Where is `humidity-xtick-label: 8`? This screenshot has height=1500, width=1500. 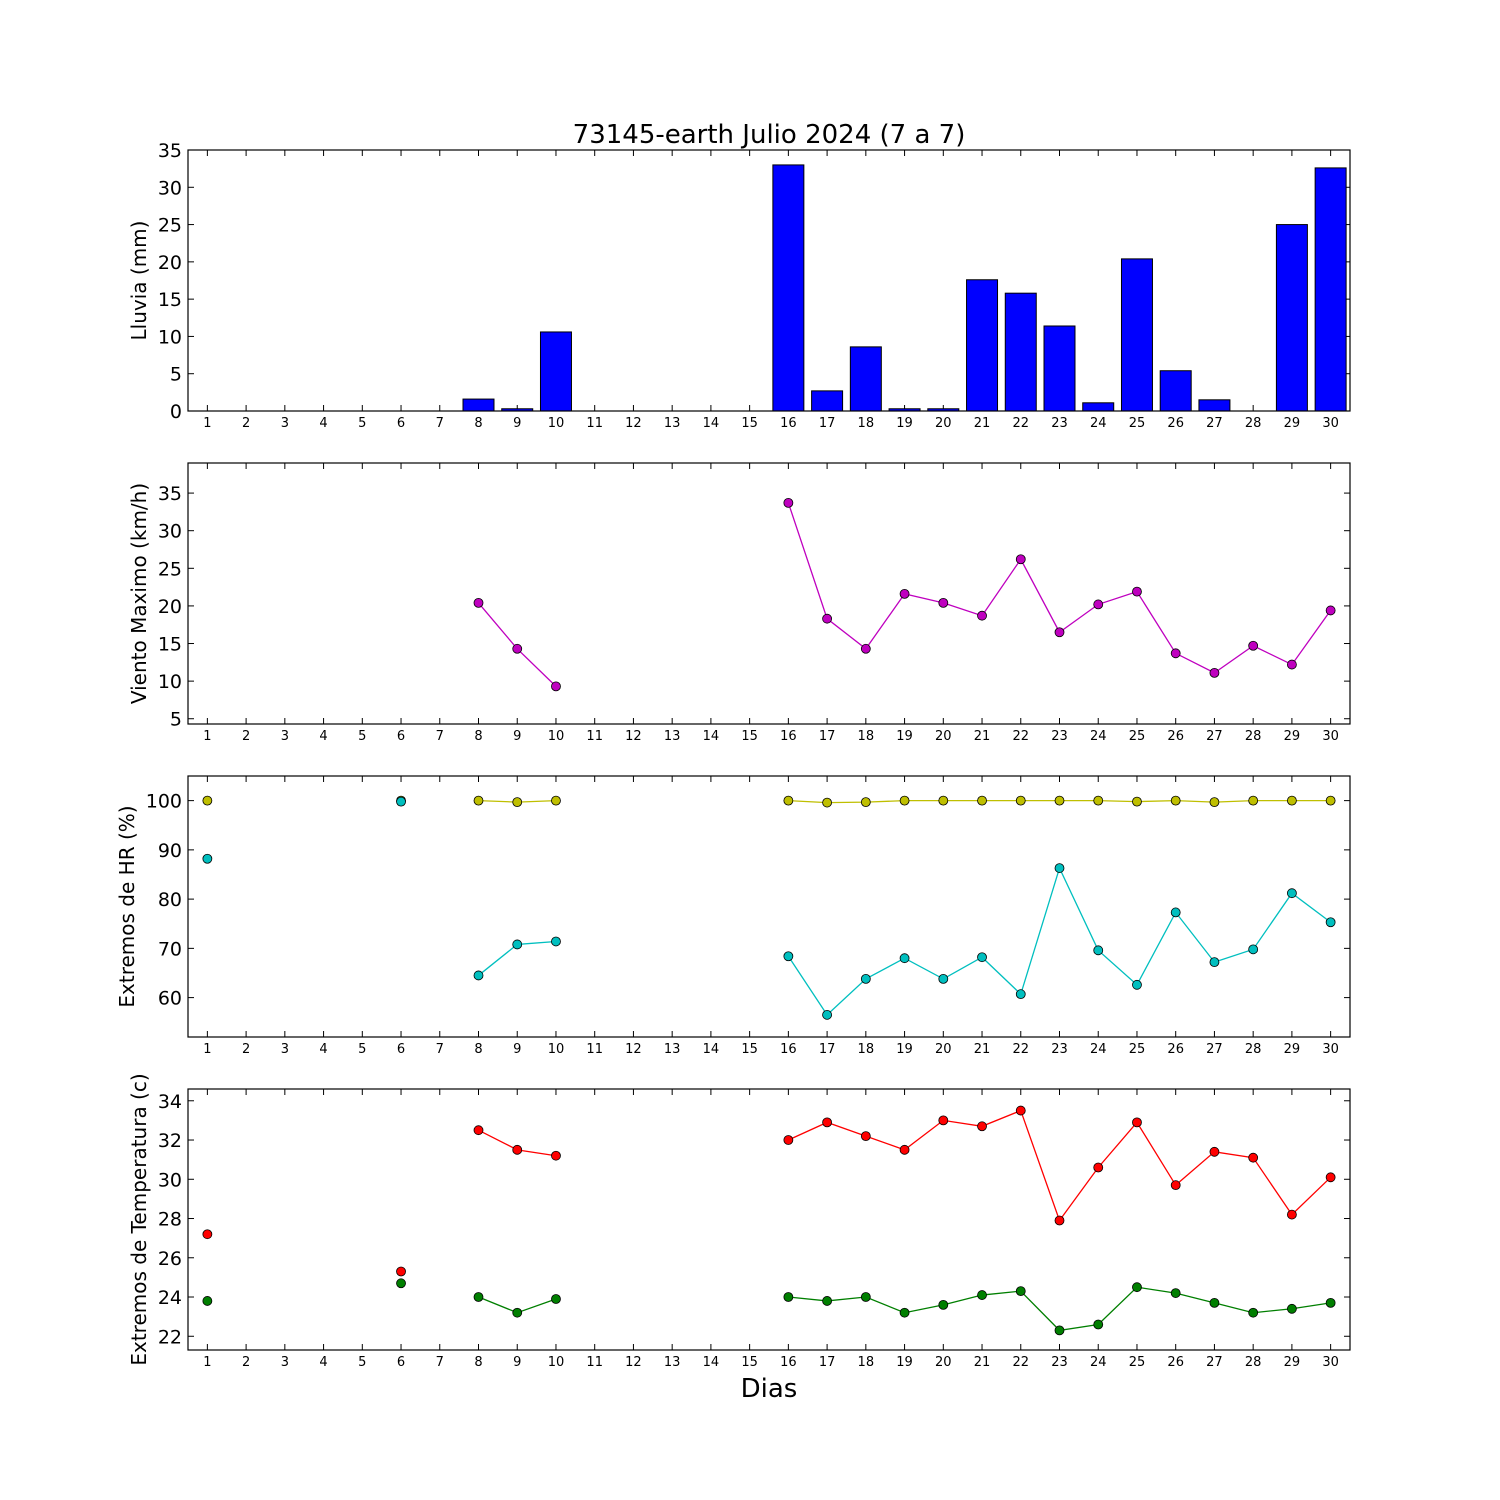
humidity-xtick-label: 8 is located at coordinates (478, 1049).